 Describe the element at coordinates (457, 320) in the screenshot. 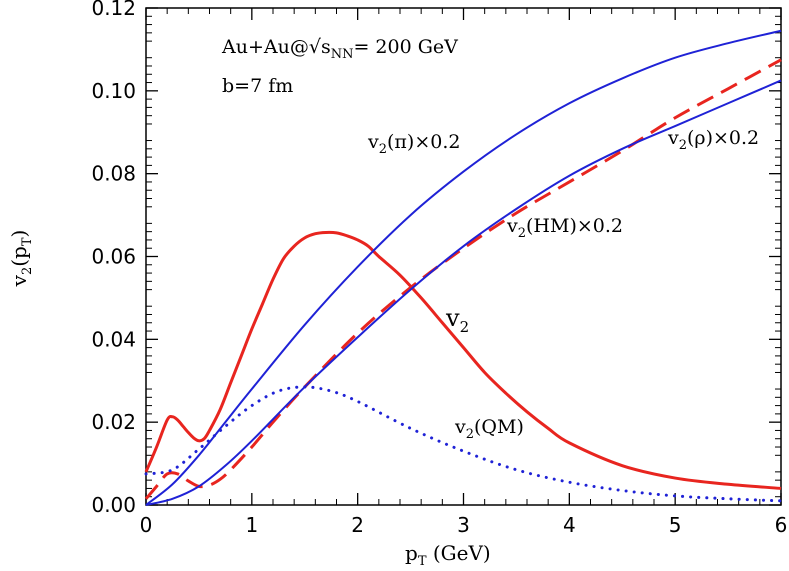

I see `series-label-v2-total: v2` at that location.